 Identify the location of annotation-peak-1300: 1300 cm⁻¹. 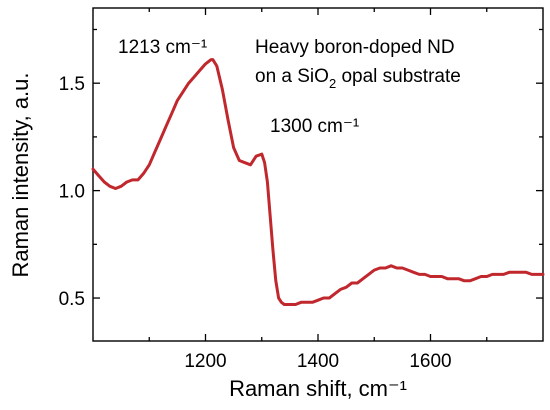
(314, 126).